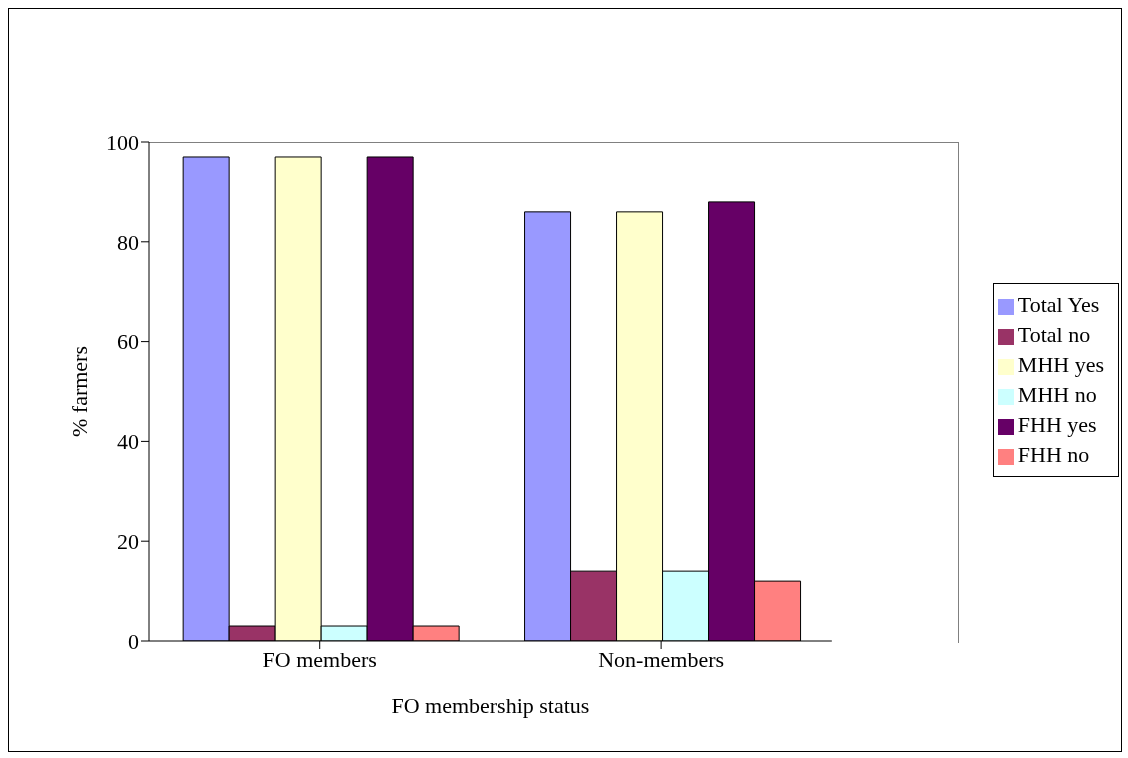  I want to click on y-tick-label: 60, so click(128, 342).